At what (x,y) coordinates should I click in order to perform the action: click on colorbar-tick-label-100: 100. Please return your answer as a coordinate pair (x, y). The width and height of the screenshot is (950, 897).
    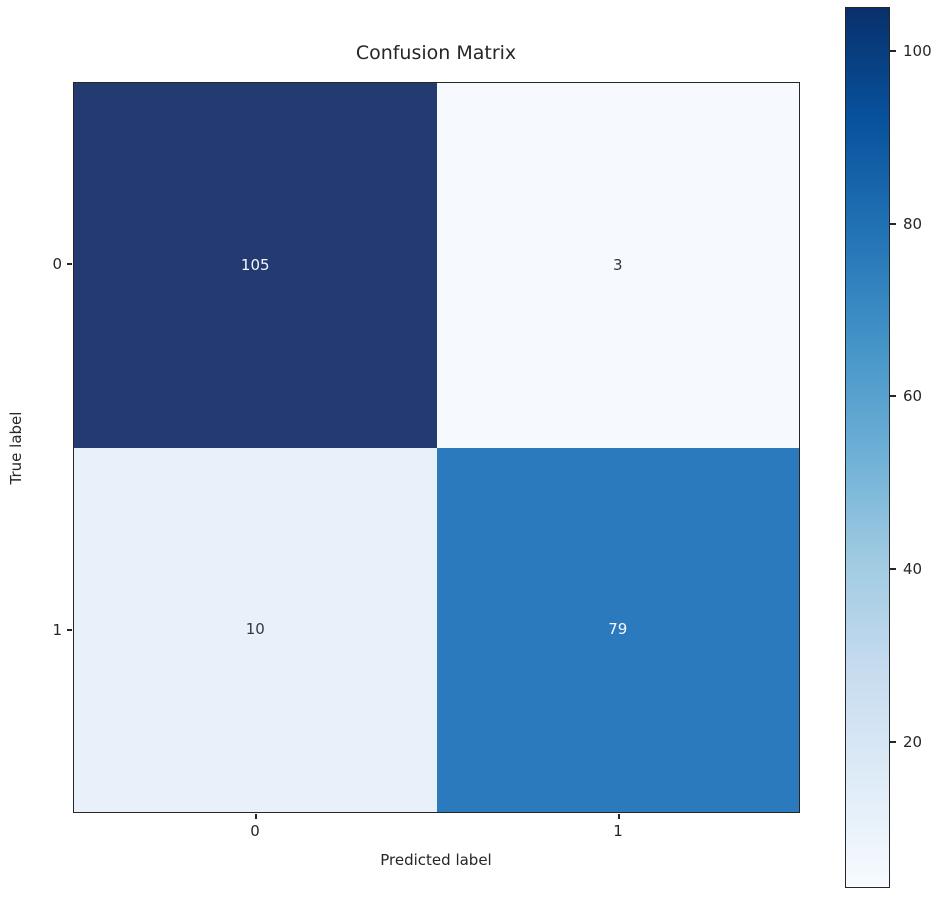
    Looking at the image, I should click on (917, 51).